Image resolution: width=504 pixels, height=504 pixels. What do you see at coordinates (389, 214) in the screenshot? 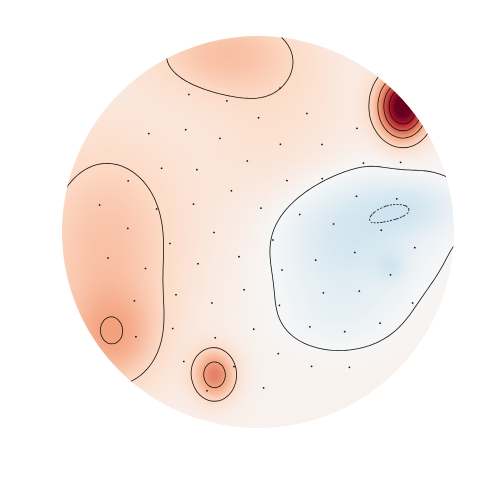
I see `contour-line` at bounding box center [389, 214].